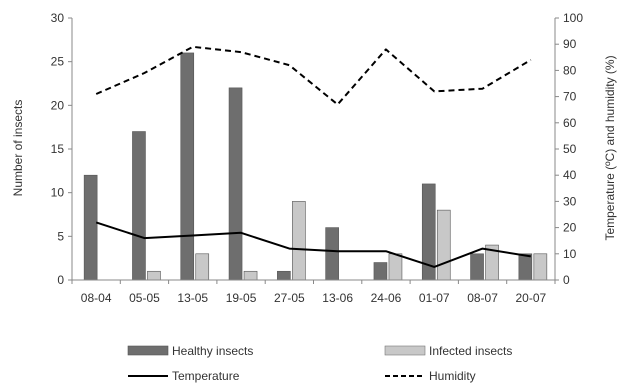  What do you see at coordinates (58, 62) in the screenshot?
I see `y-tick-label: 25` at bounding box center [58, 62].